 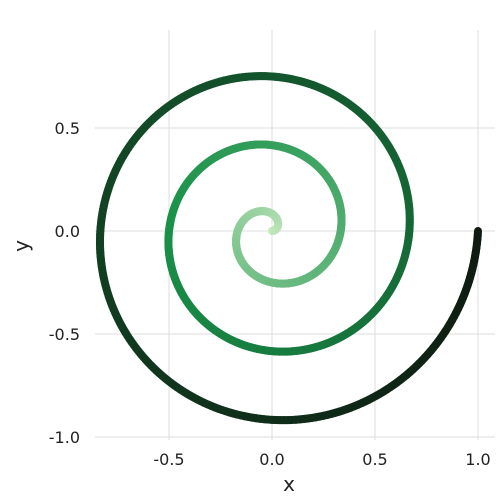 What do you see at coordinates (67, 128) in the screenshot?
I see `y-tick-label: 0.5` at bounding box center [67, 128].